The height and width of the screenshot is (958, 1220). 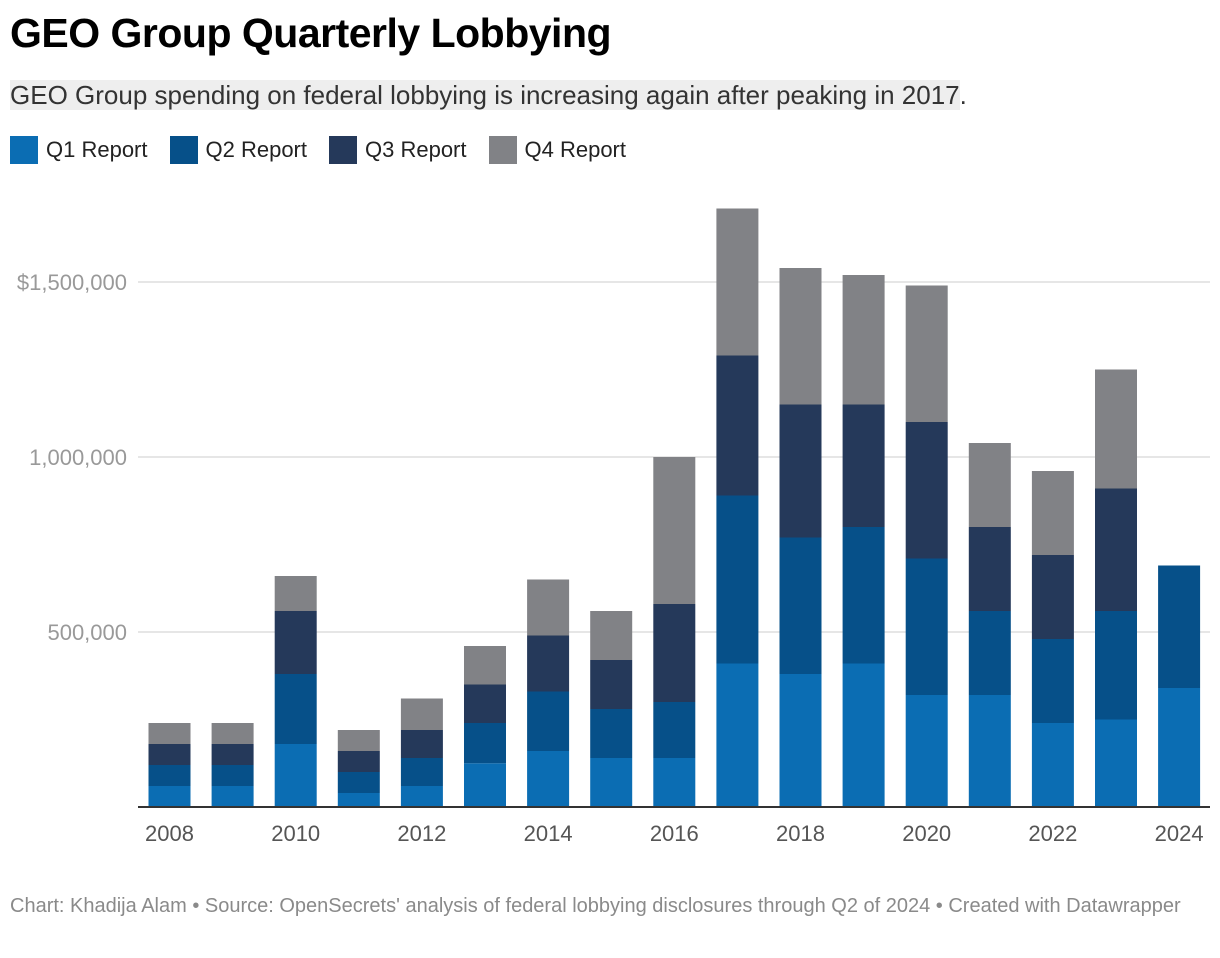 I want to click on y-tick-label: 1,000,000, so click(x=78, y=457).